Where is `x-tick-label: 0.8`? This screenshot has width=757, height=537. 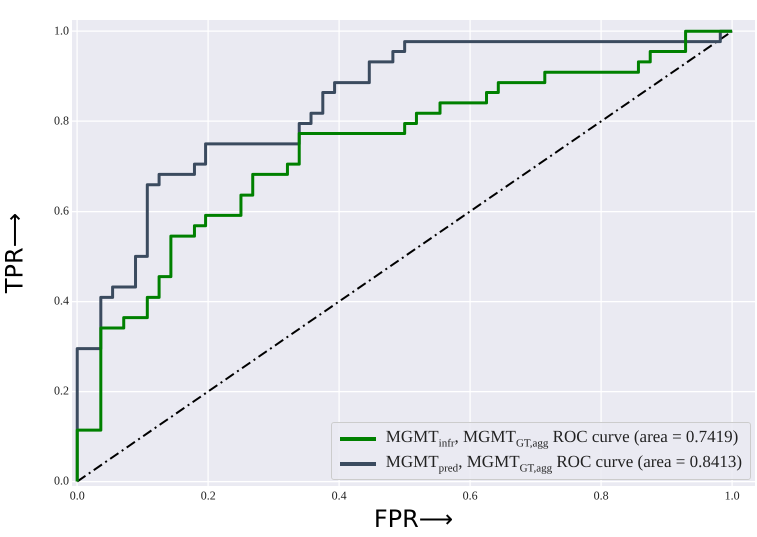
x-tick-label: 0.8 is located at coordinates (601, 495).